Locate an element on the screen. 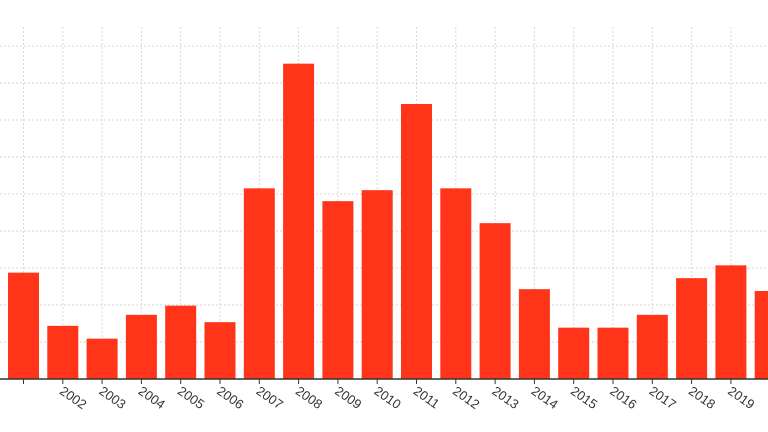  x-tick-label-2015: 2015 is located at coordinates (584, 397).